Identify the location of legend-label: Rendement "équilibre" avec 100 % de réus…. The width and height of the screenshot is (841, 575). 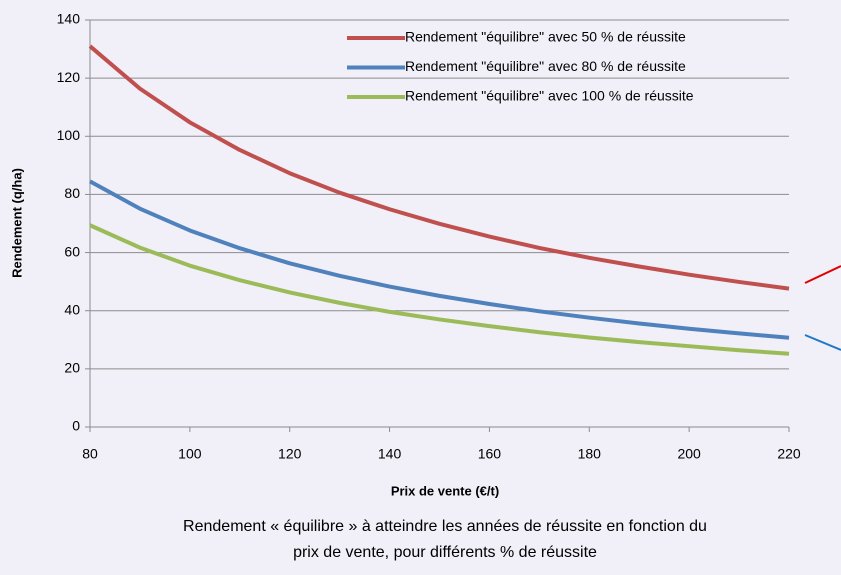
(549, 96).